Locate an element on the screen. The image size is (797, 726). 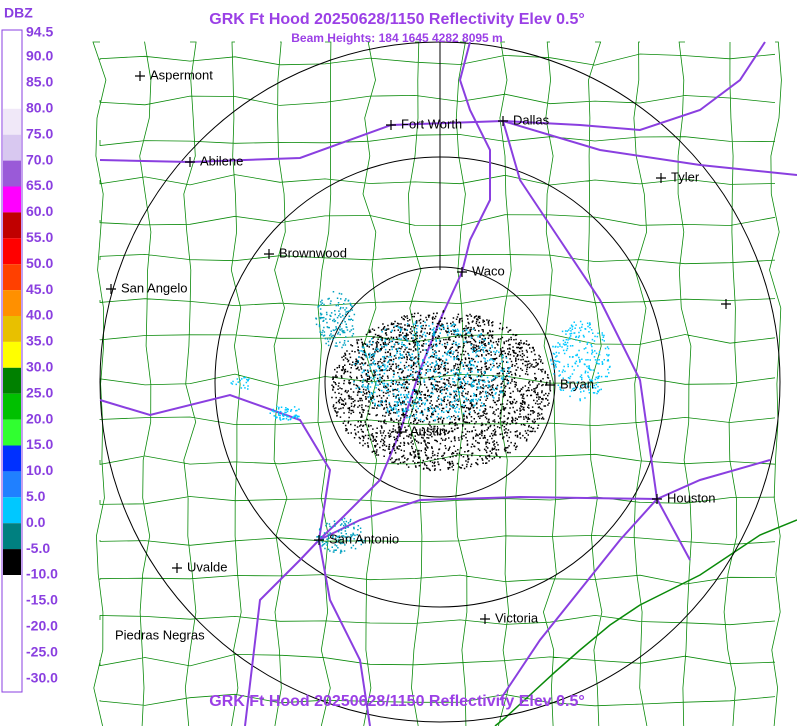
subtitle: Beam Heights: 184 1645 4282 8095 m is located at coordinates (396, 38).